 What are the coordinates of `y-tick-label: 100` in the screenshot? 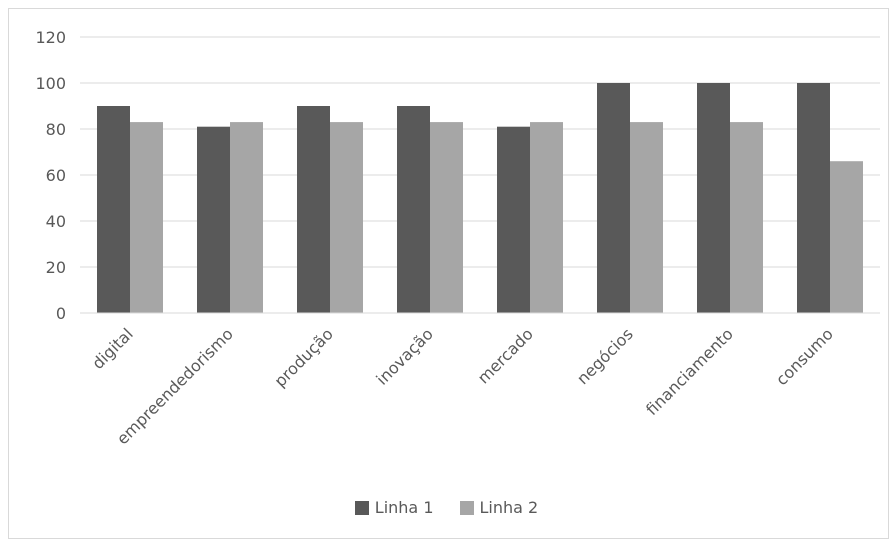 It's located at (50, 83).